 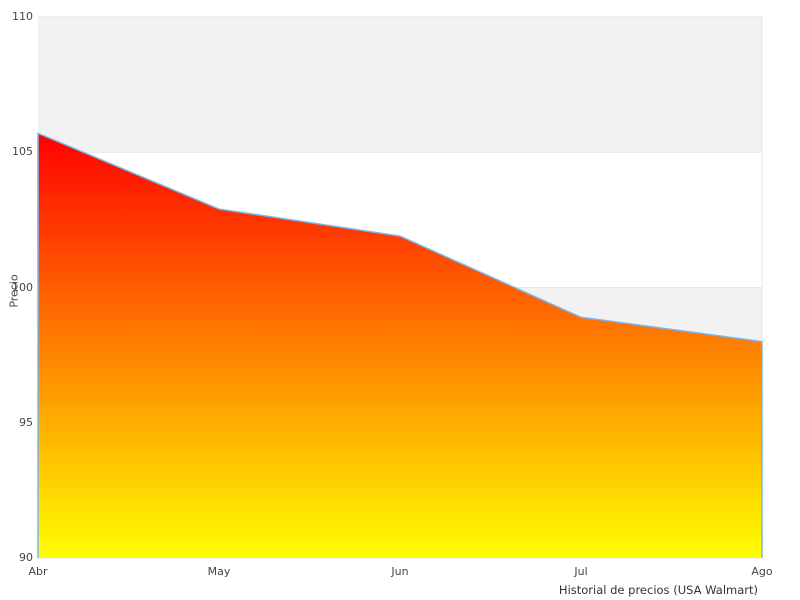 I want to click on x-tick-label: Jun, so click(x=400, y=571).